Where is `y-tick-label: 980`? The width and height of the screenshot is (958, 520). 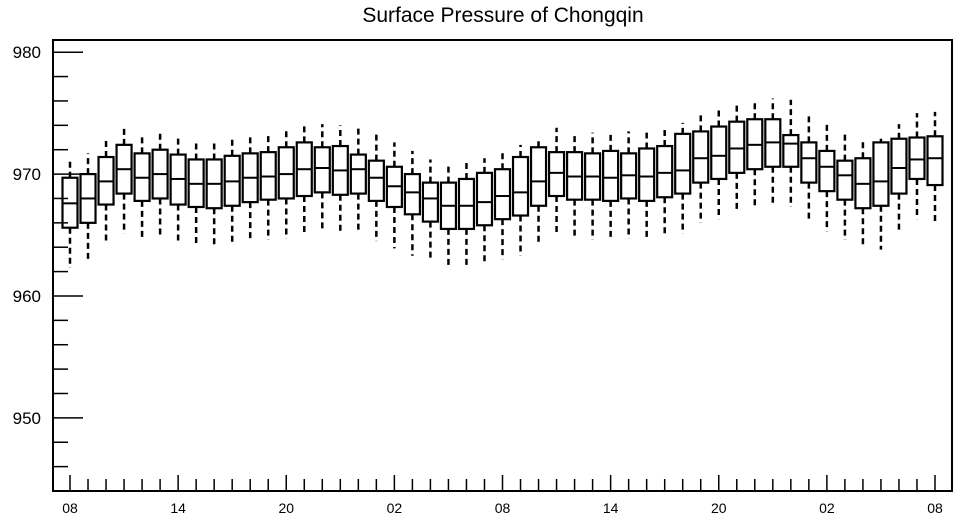 y-tick-label: 980 is located at coordinates (27, 52).